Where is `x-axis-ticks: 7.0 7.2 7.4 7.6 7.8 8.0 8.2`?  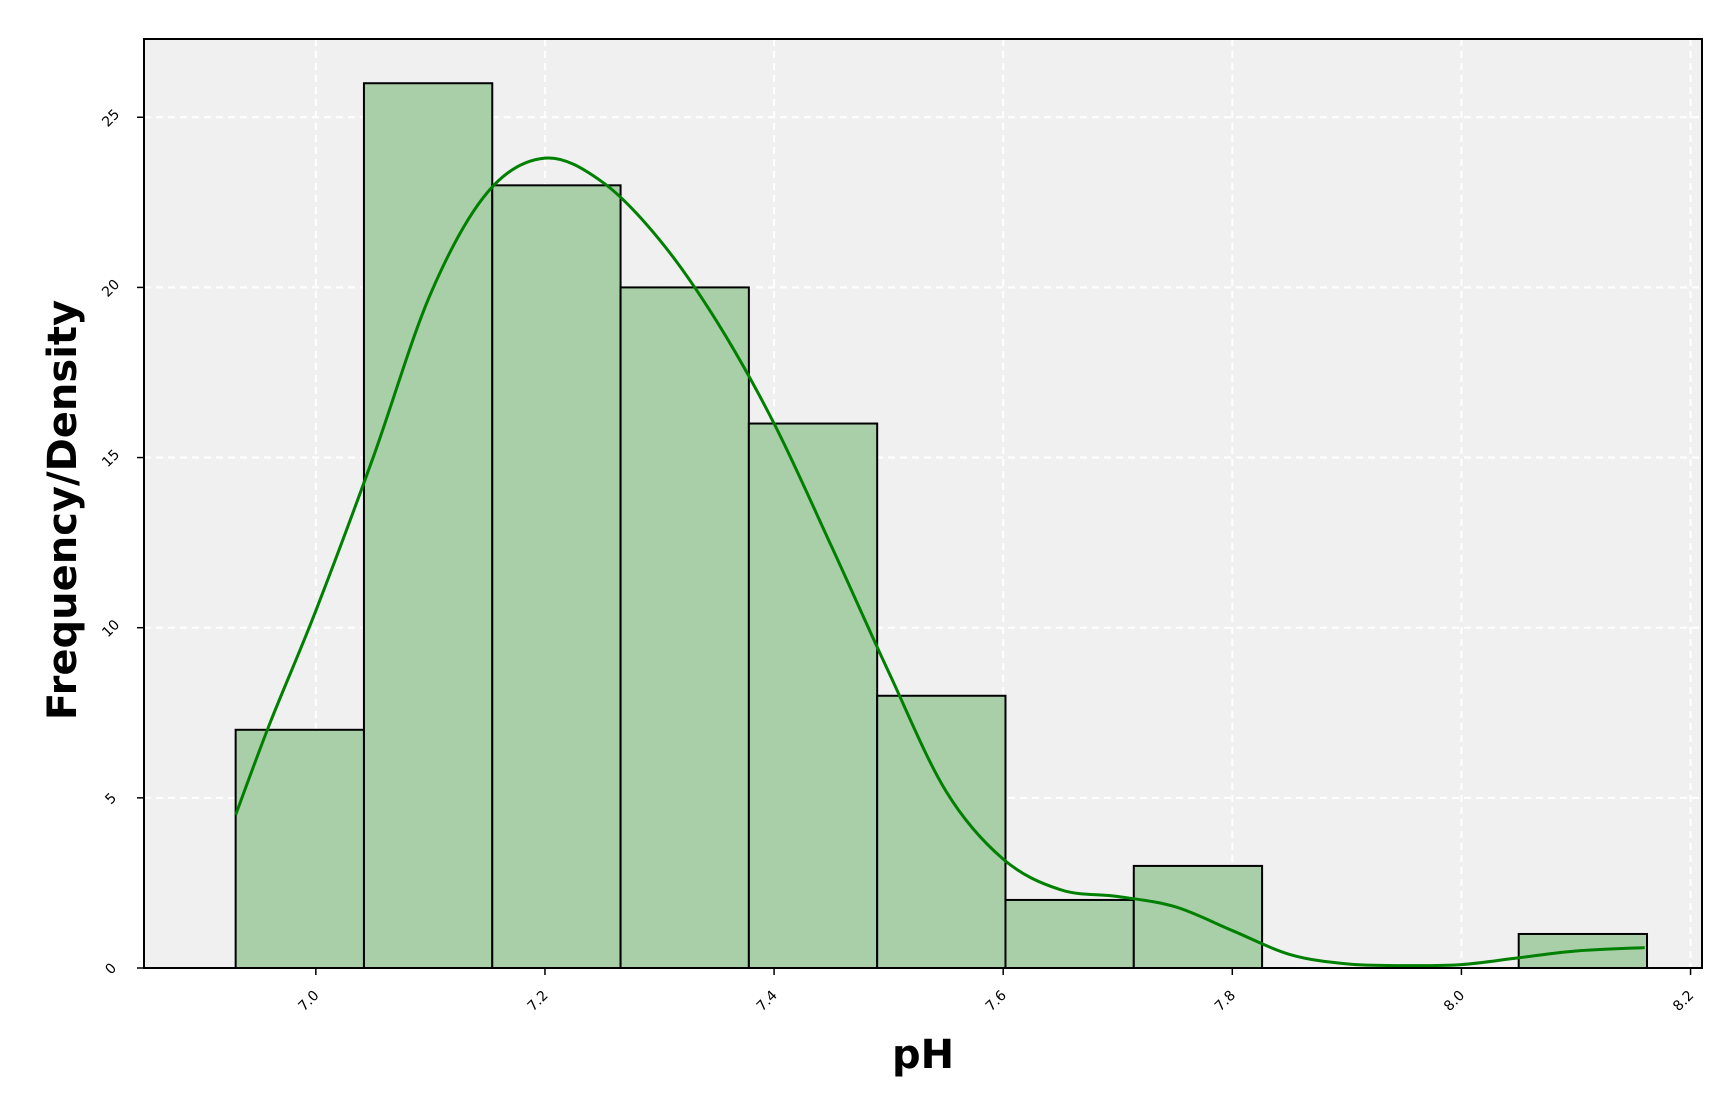
x-axis-ticks: 7.0 7.2 7.4 7.6 7.8 8.0 8.2 is located at coordinates (996, 991).